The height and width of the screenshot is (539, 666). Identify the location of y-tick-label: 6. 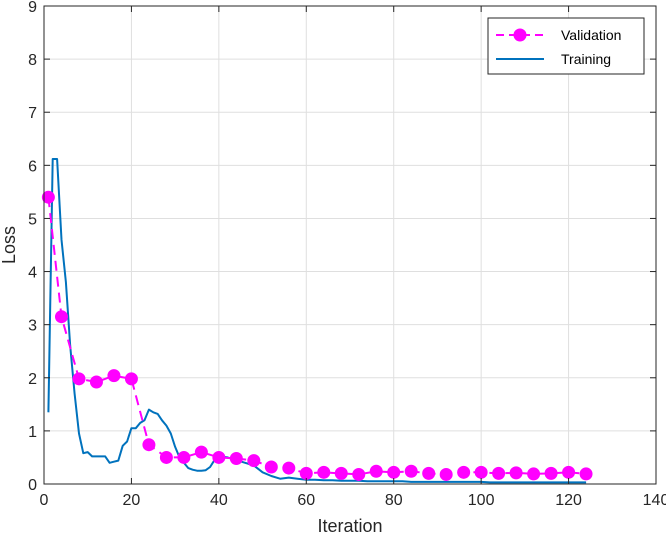
(32, 166).